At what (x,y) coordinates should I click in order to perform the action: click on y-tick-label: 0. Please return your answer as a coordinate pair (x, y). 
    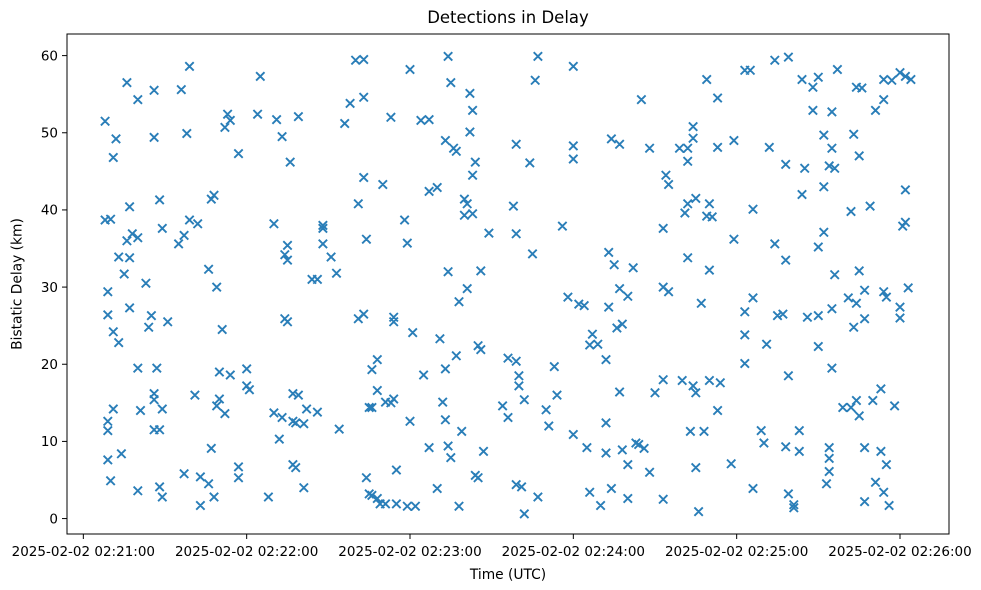
    Looking at the image, I should click on (53, 519).